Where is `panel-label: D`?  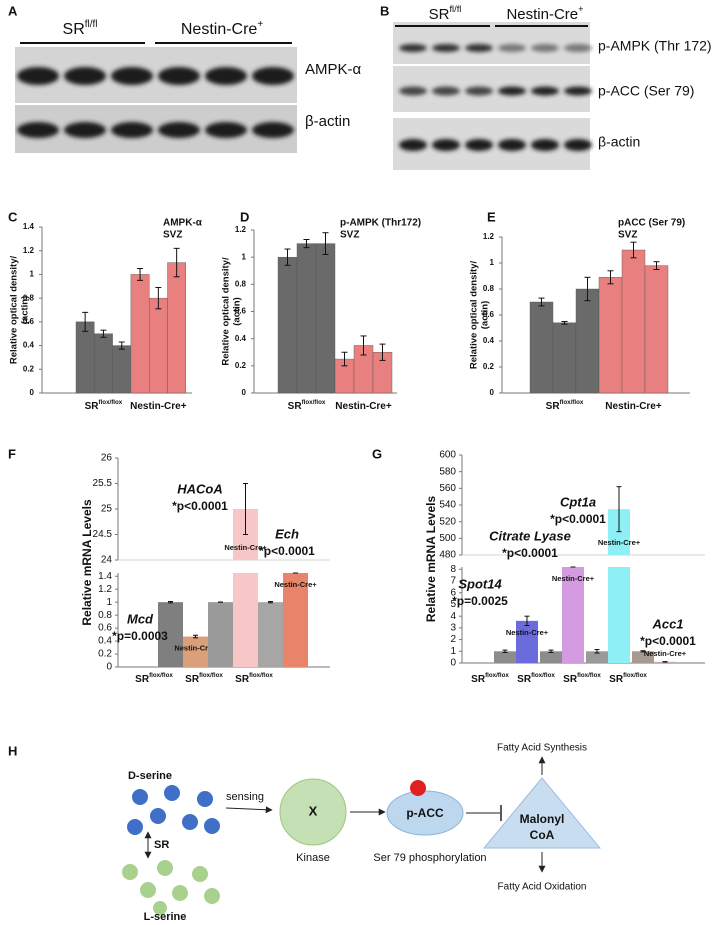
panel-label: D is located at coordinates (244, 216).